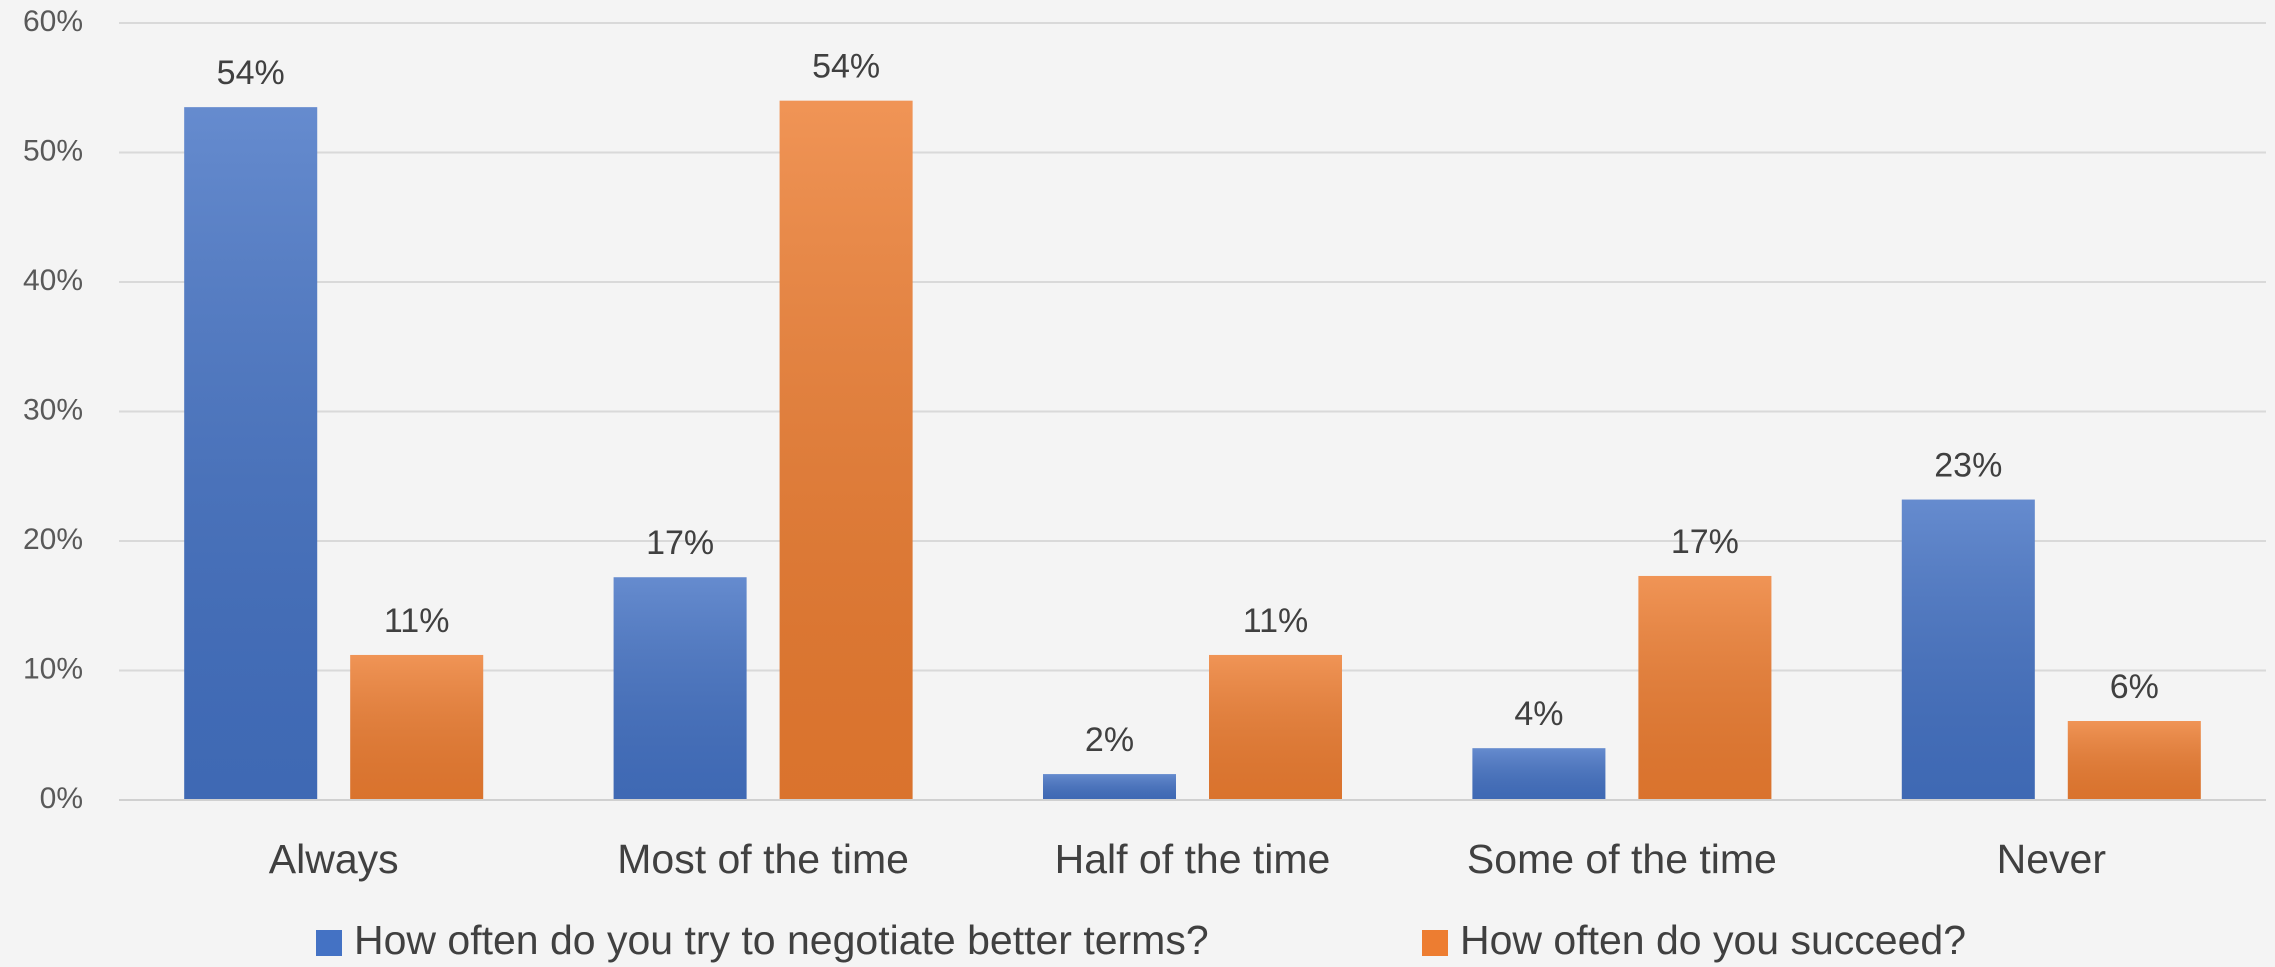  I want to click on data-label: 2%, so click(1109, 740).